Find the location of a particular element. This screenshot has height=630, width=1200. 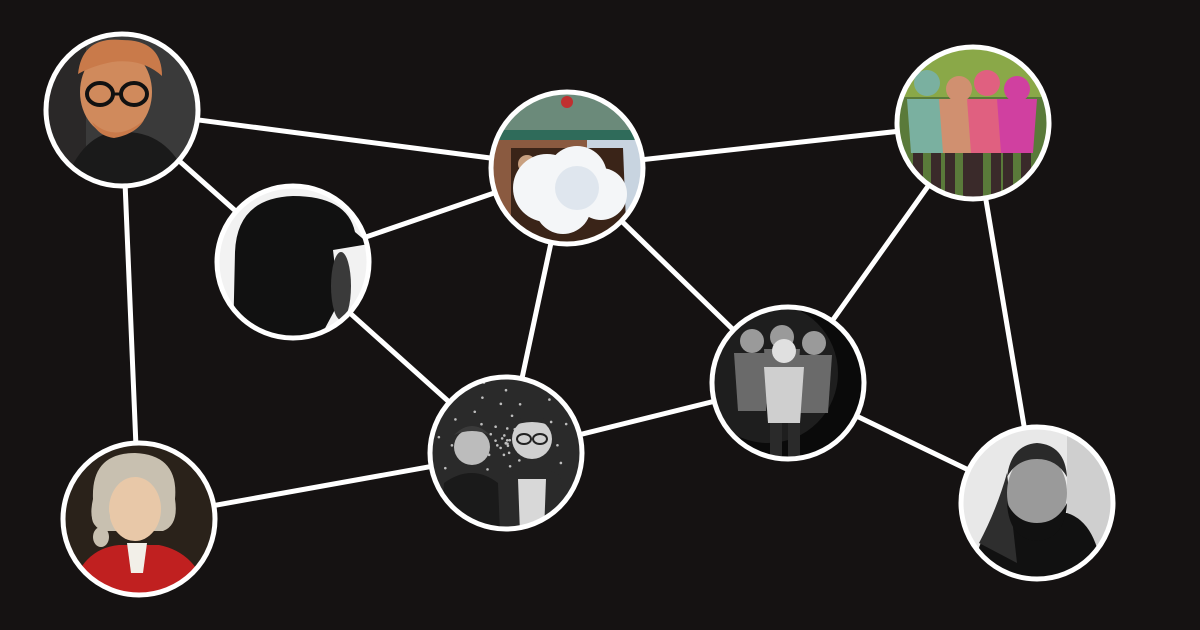

band-bw-four-photo is located at coordinates (788, 383).